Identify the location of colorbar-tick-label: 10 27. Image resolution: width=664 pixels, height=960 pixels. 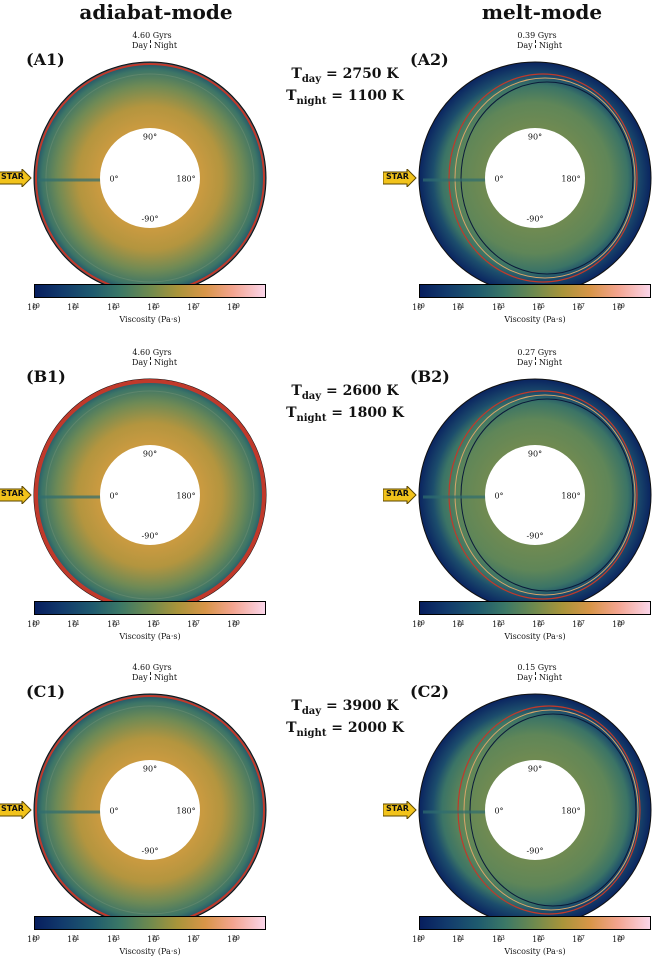
(578, 308).